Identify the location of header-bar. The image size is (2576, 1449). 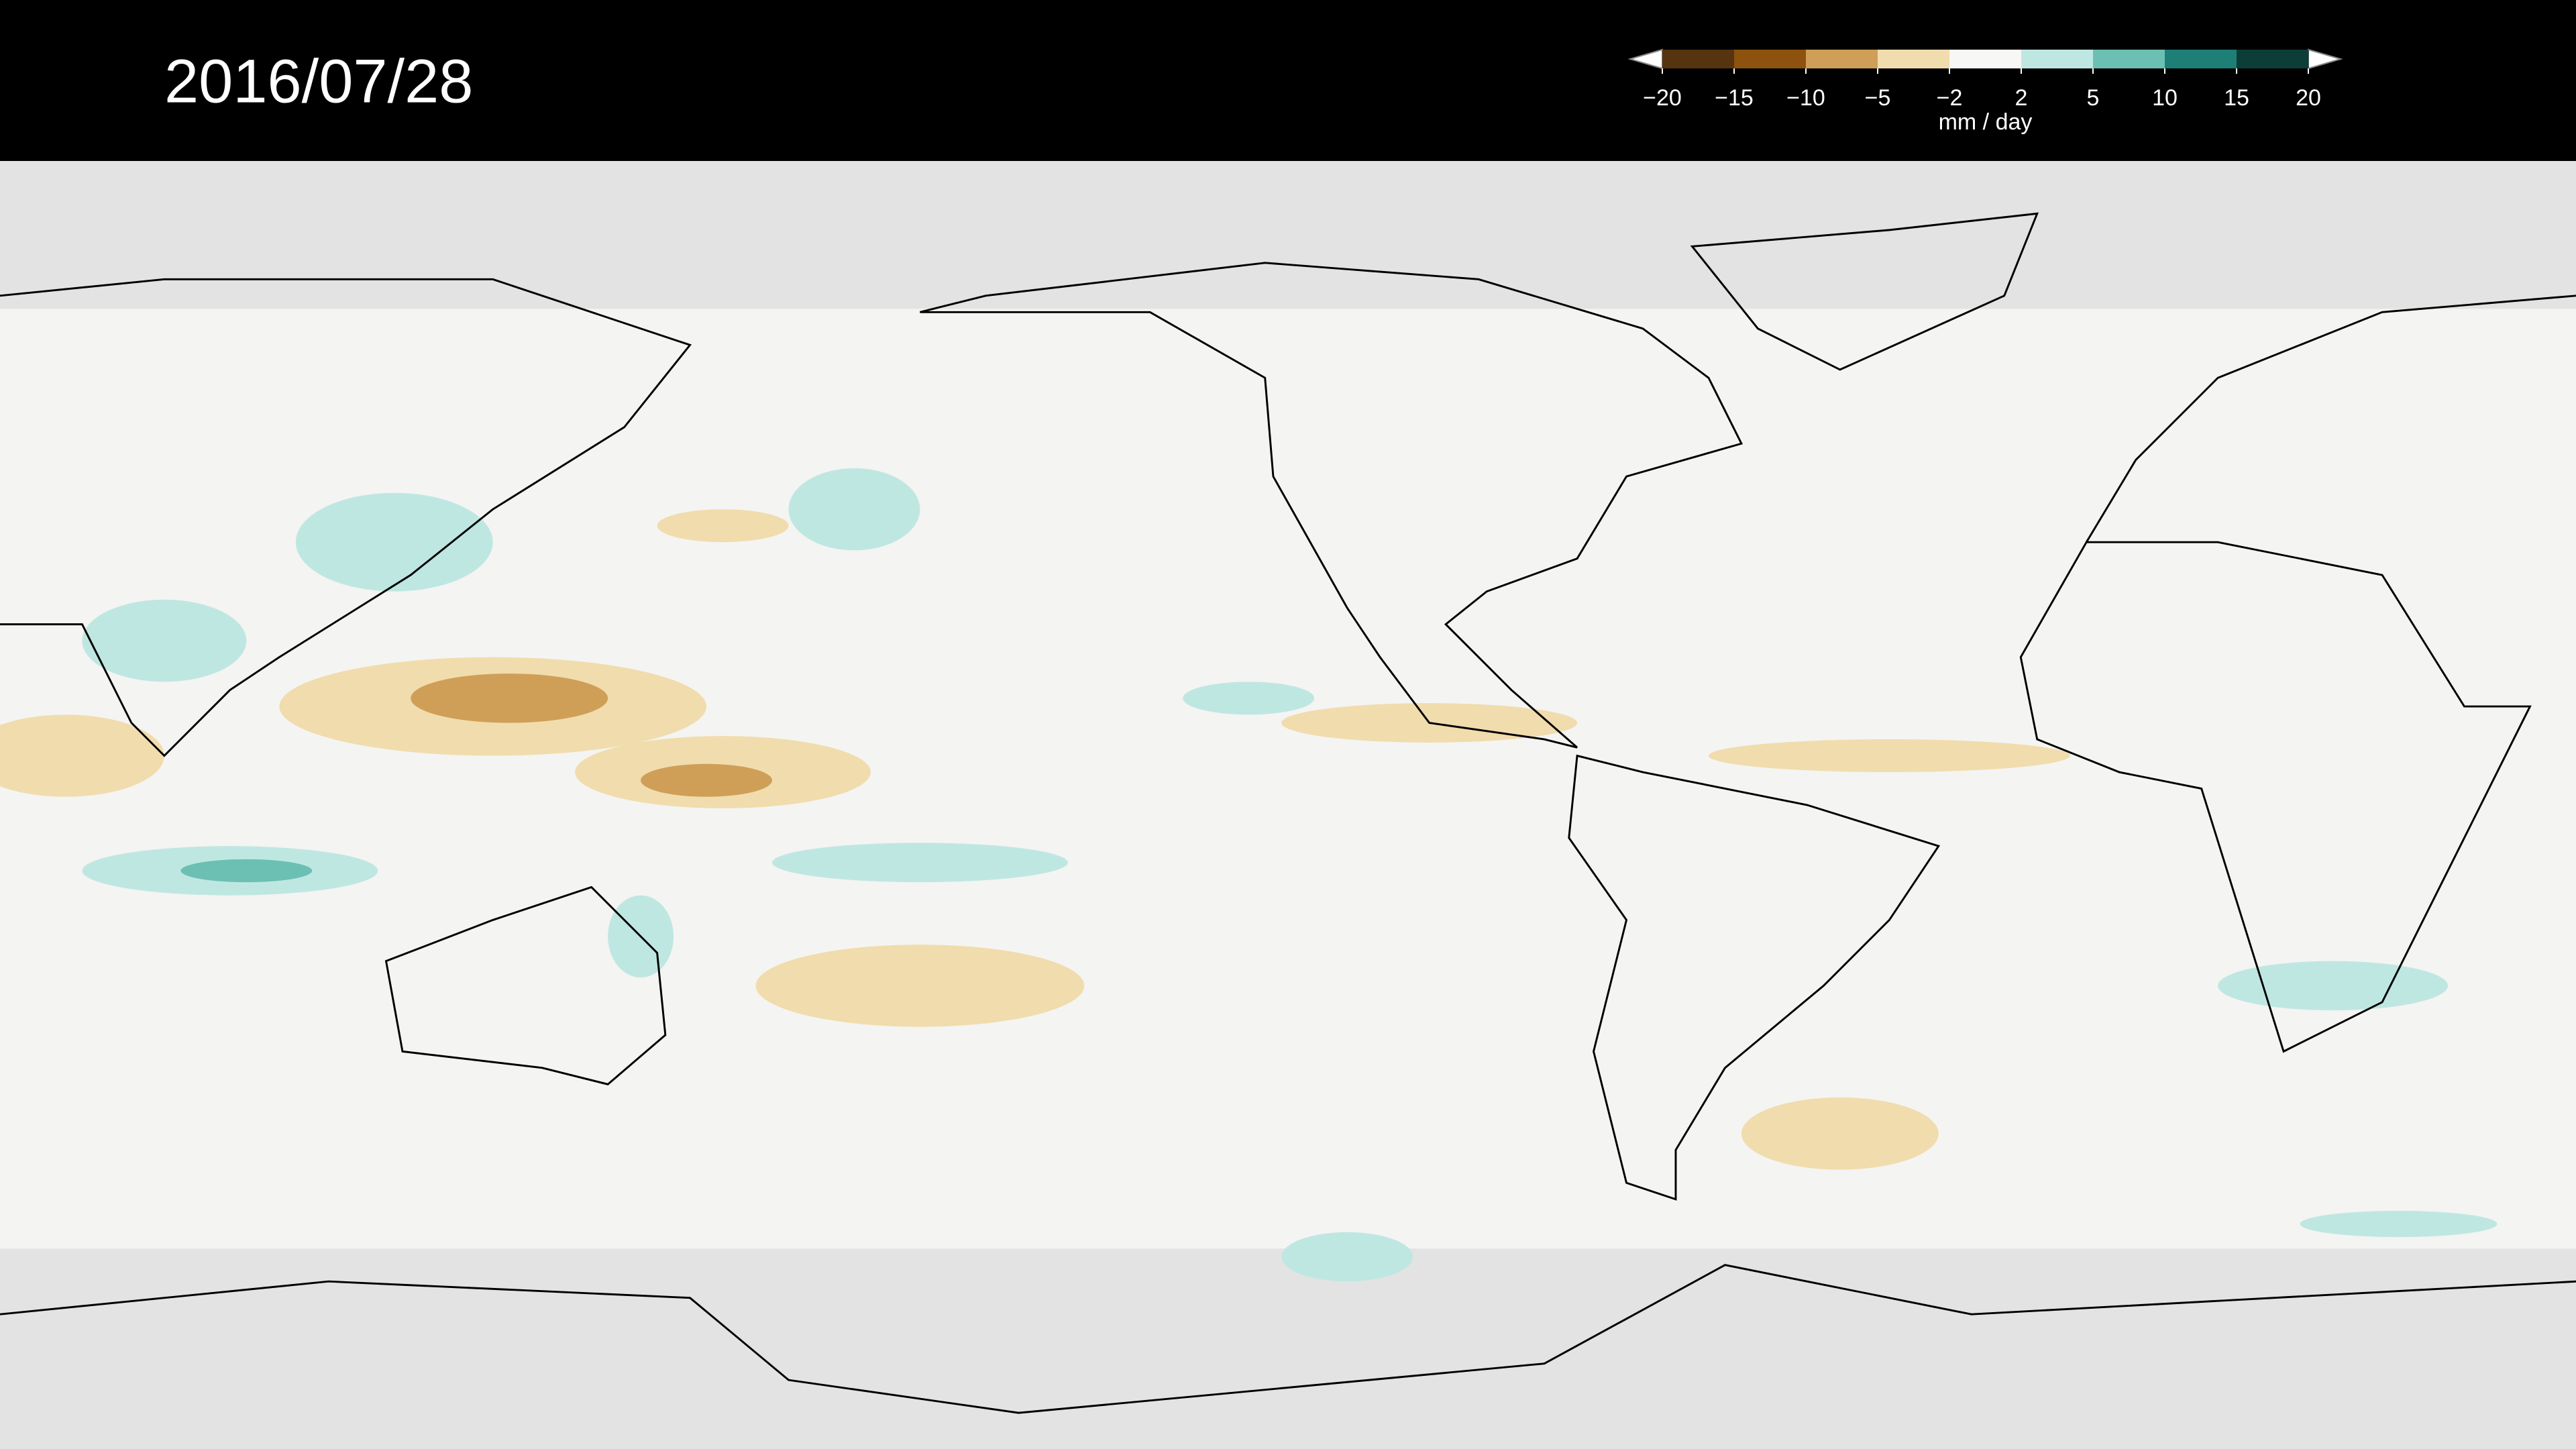
(1288, 80).